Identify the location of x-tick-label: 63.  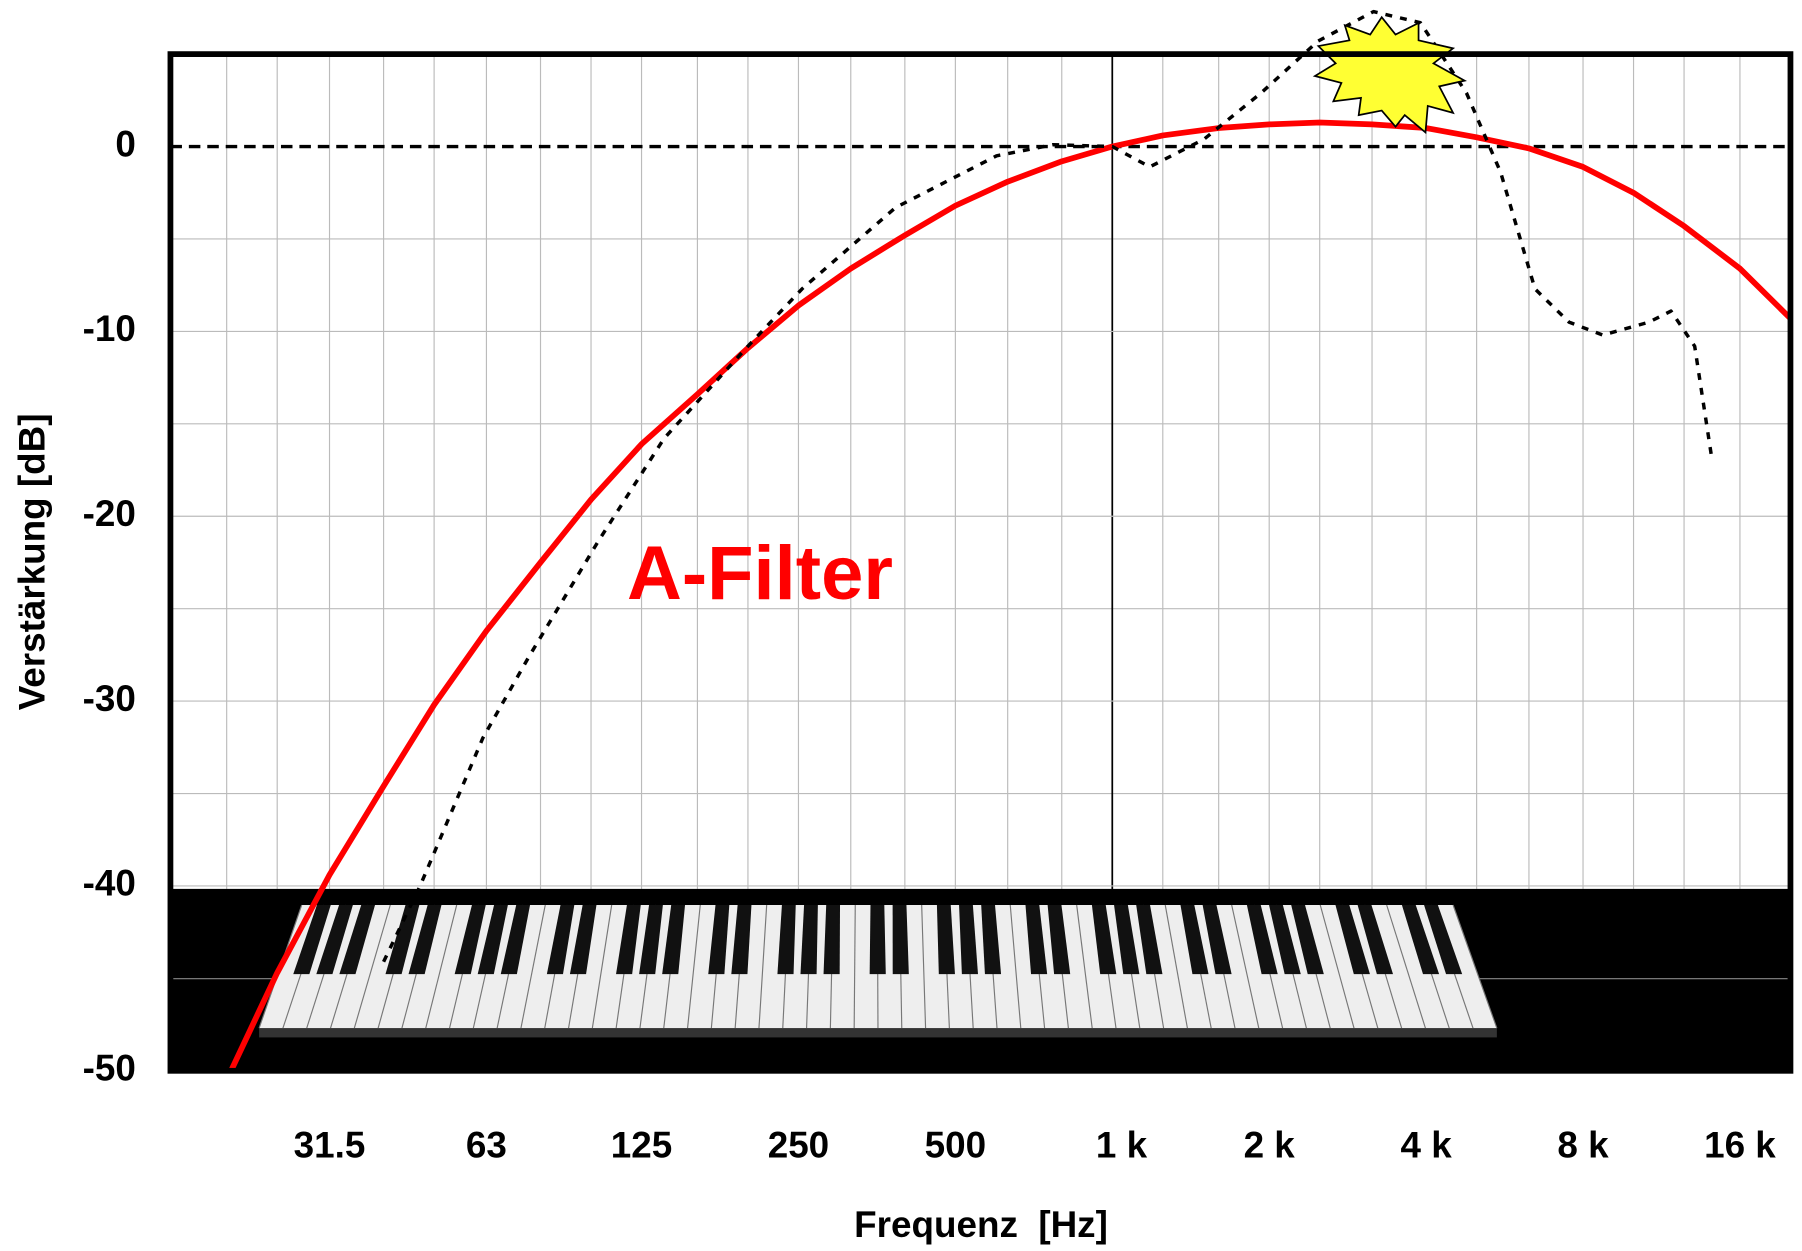
(486, 1145).